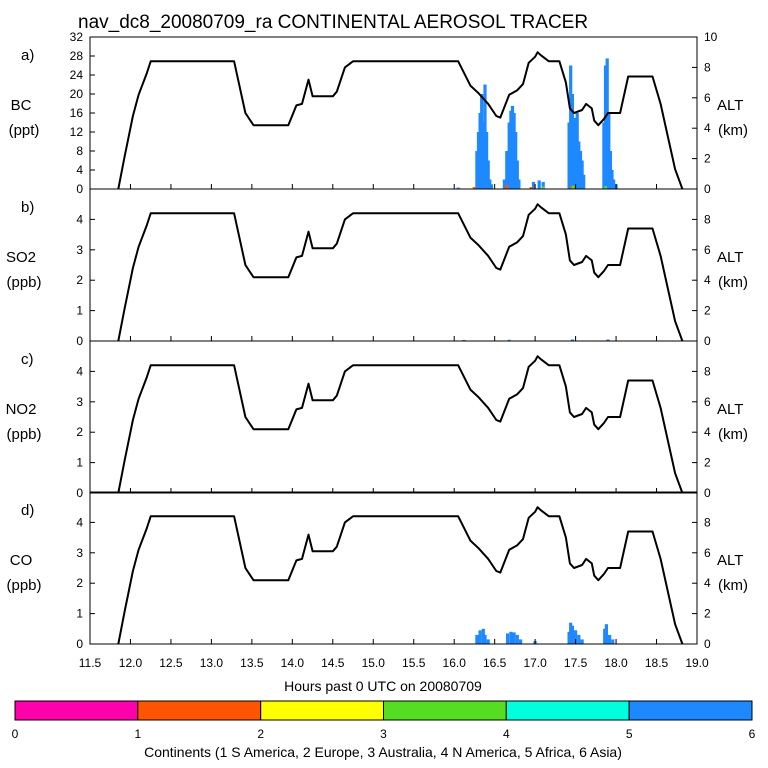 The height and width of the screenshot is (768, 768). Describe the element at coordinates (629, 734) in the screenshot. I see `colorbar-tick-label: 5` at that location.